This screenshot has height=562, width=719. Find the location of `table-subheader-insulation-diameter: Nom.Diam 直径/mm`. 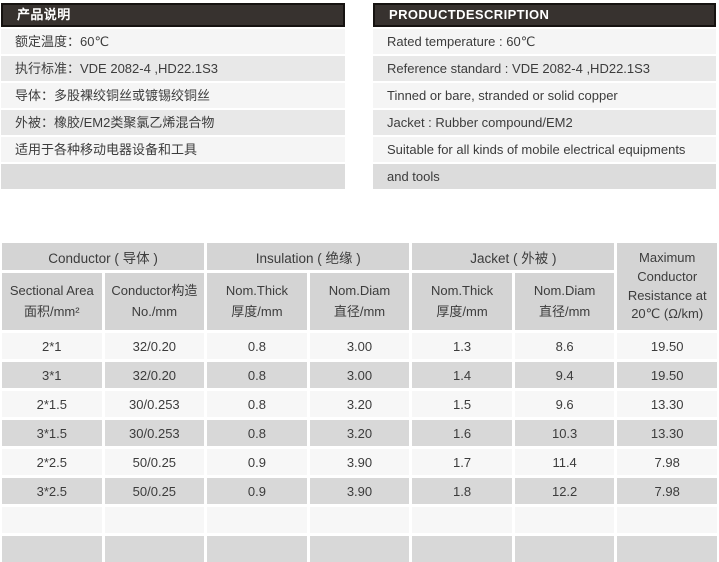

table-subheader-insulation-diameter: Nom.Diam 直径/mm is located at coordinates (359, 301).